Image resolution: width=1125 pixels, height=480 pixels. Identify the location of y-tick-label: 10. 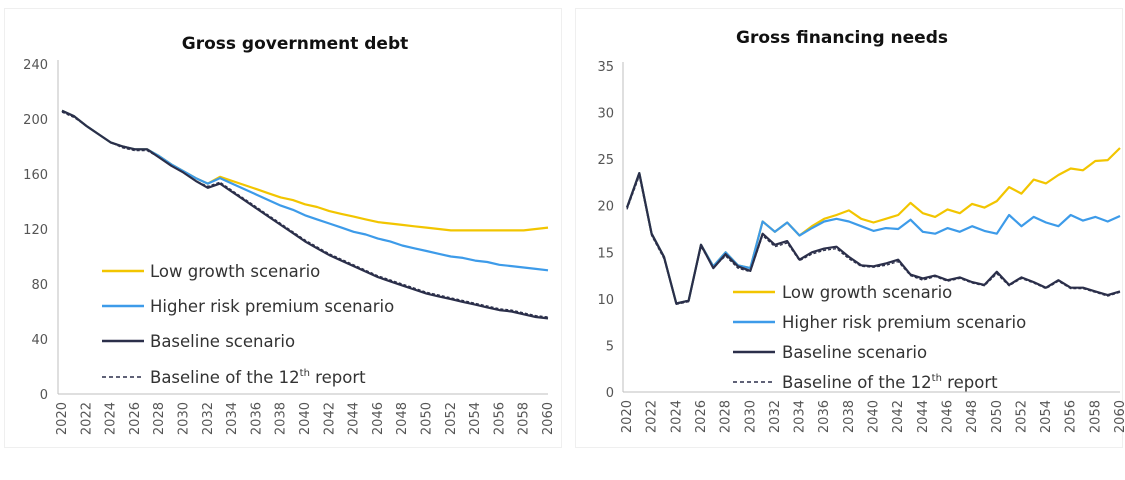
(605, 300).